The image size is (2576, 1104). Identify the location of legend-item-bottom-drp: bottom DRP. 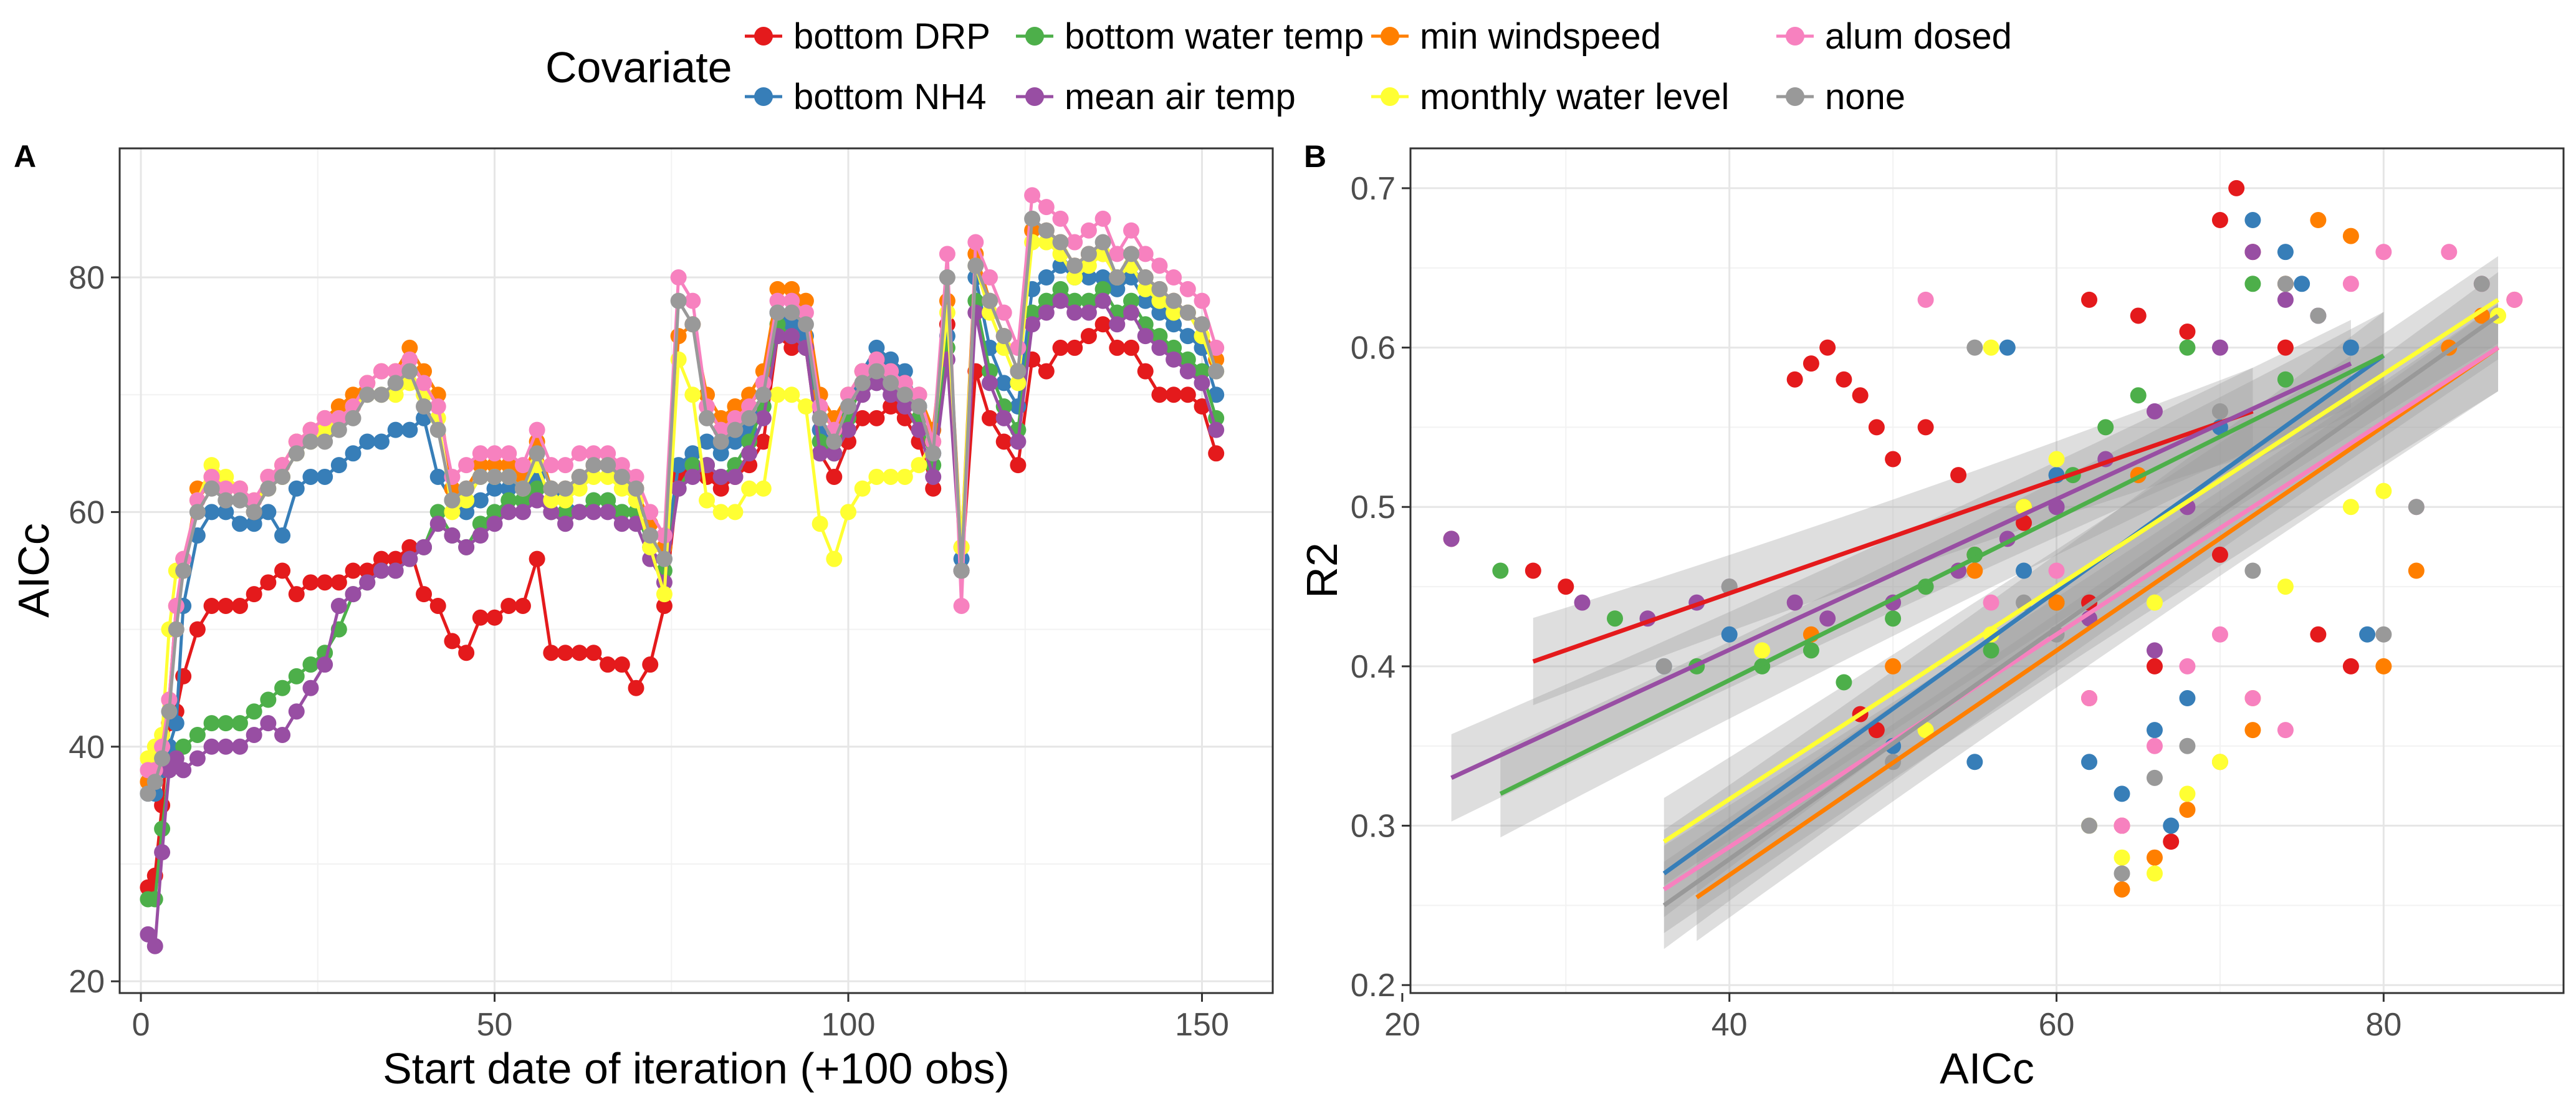
(868, 36).